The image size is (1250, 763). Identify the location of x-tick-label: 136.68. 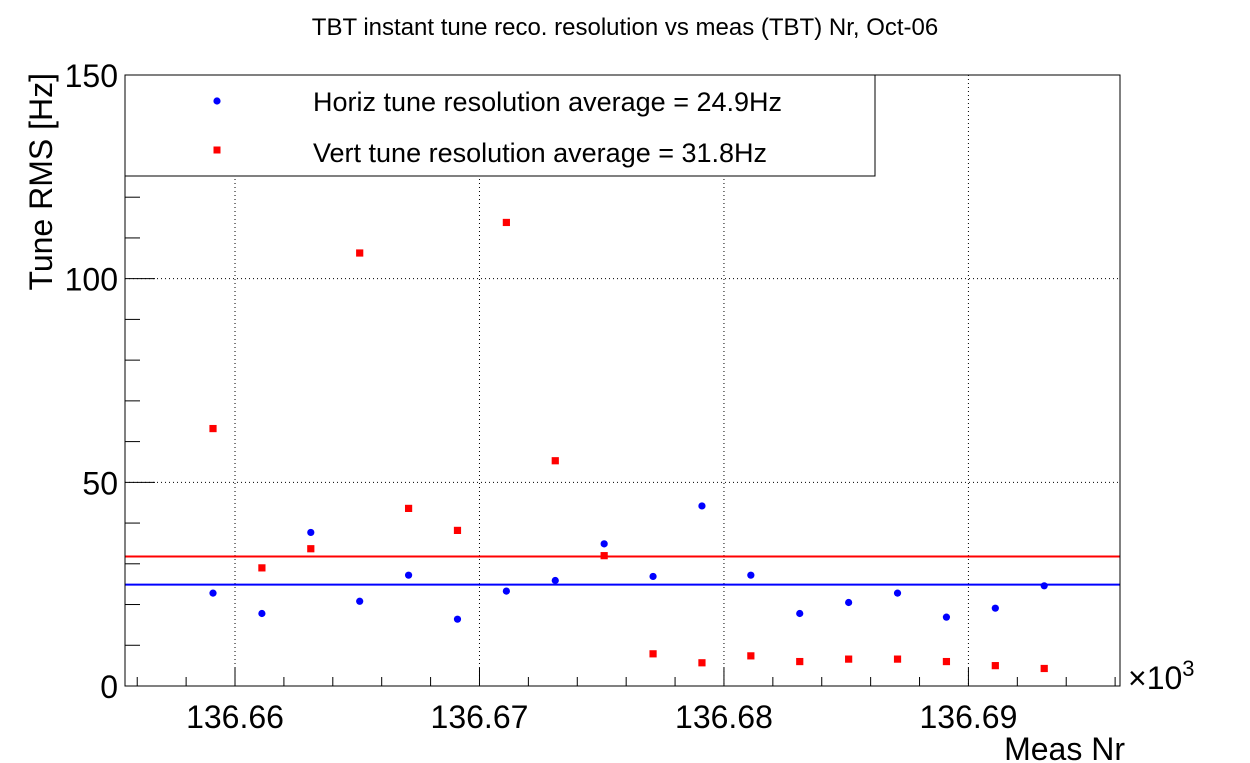
(724, 717).